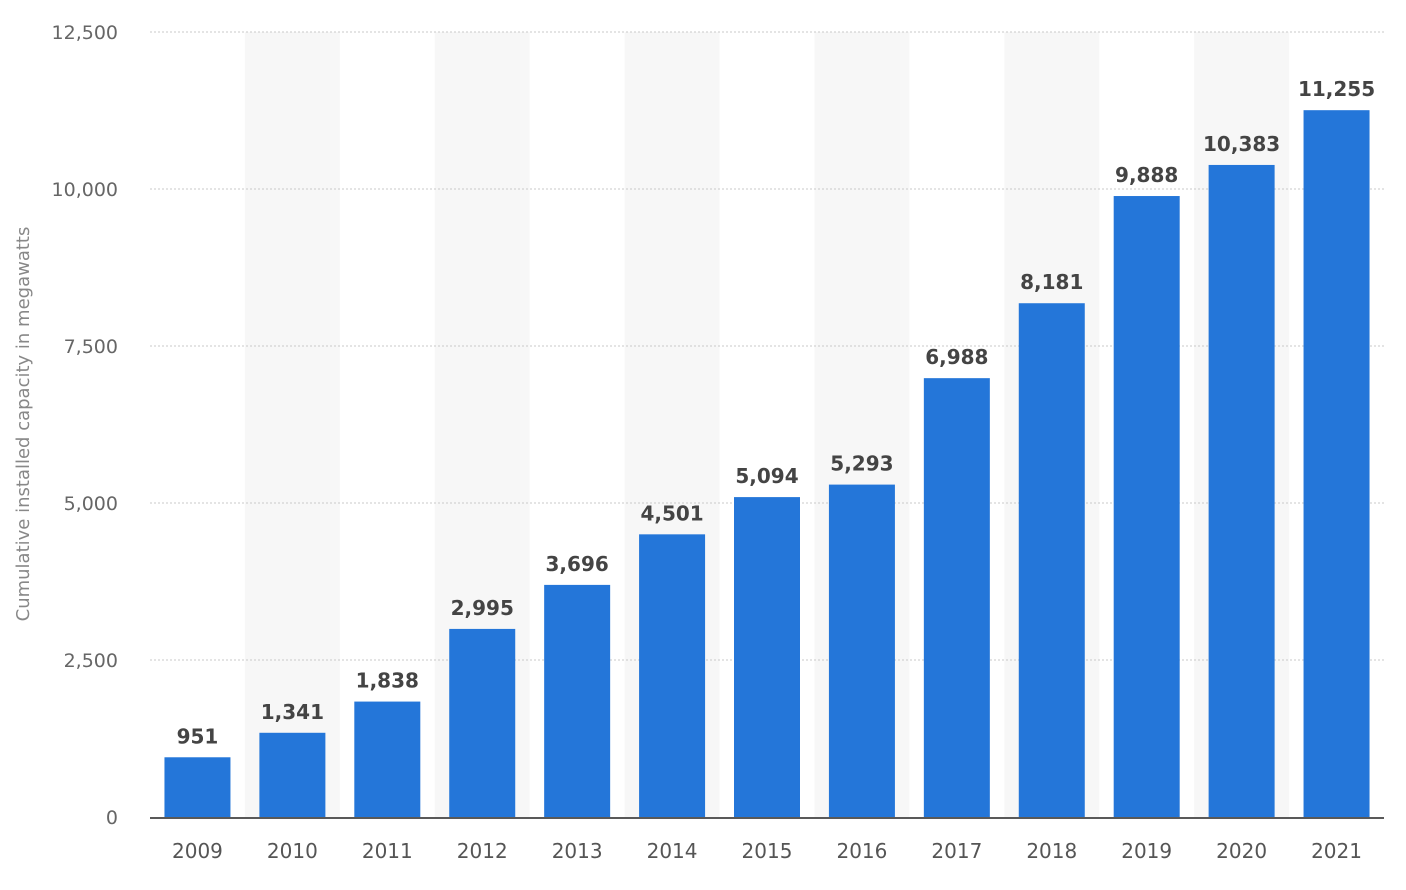  What do you see at coordinates (387, 681) in the screenshot?
I see `data-label: 1,838` at bounding box center [387, 681].